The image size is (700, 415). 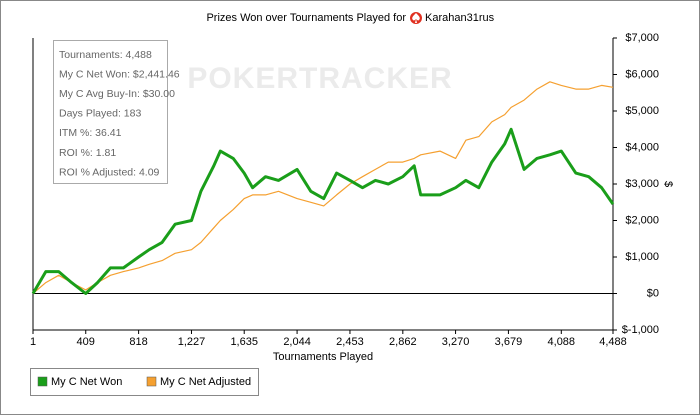 What do you see at coordinates (668, 184) in the screenshot?
I see `y-axis-label: $` at bounding box center [668, 184].